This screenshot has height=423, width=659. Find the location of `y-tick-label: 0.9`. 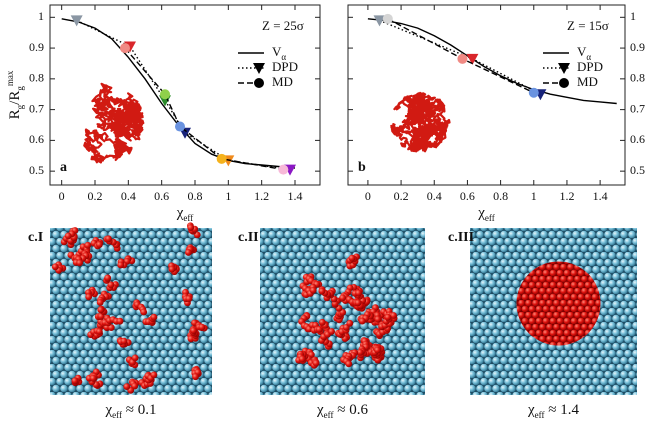

y-tick-label: 0.9 is located at coordinates (637, 47).